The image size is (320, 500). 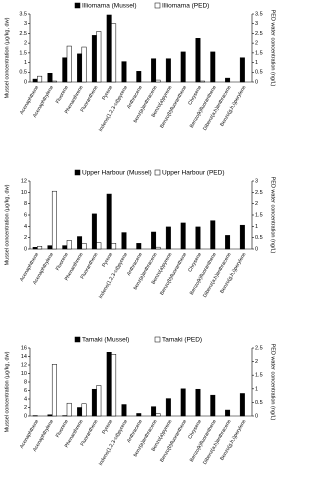 What do you see at coordinates (25, 24) in the screenshot?
I see `y-tick-label: 3` at bounding box center [25, 24].